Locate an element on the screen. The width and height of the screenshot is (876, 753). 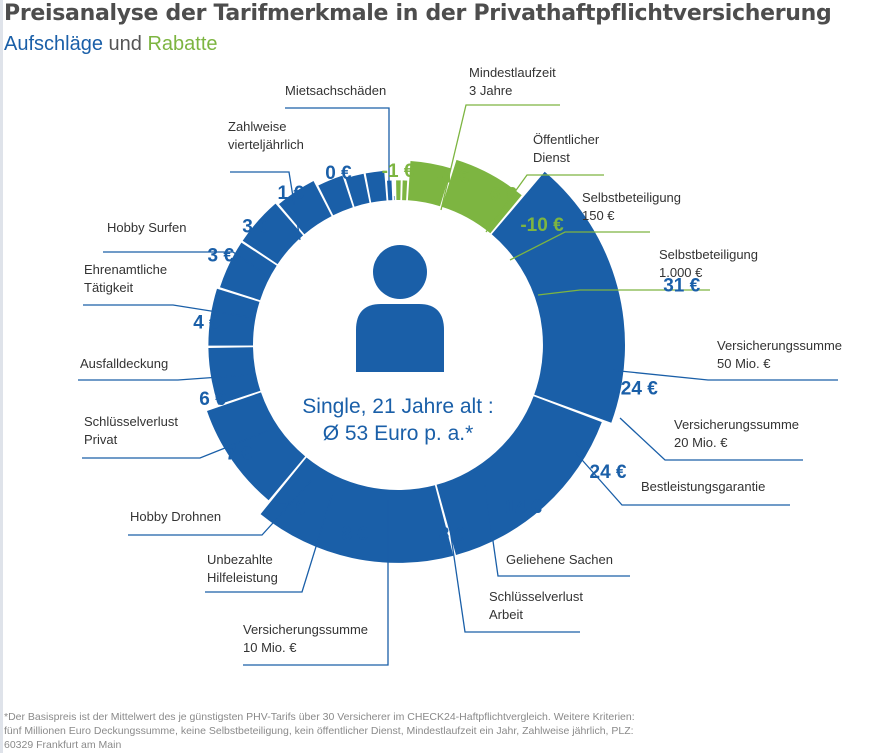
left-edge-strip is located at coordinates (1, 376).